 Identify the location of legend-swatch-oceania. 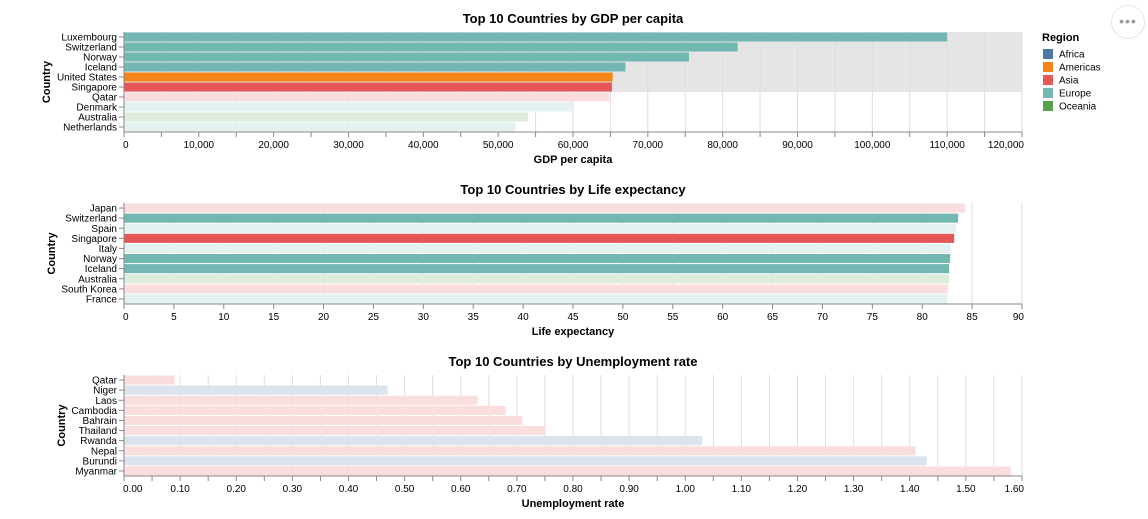
(1048, 106).